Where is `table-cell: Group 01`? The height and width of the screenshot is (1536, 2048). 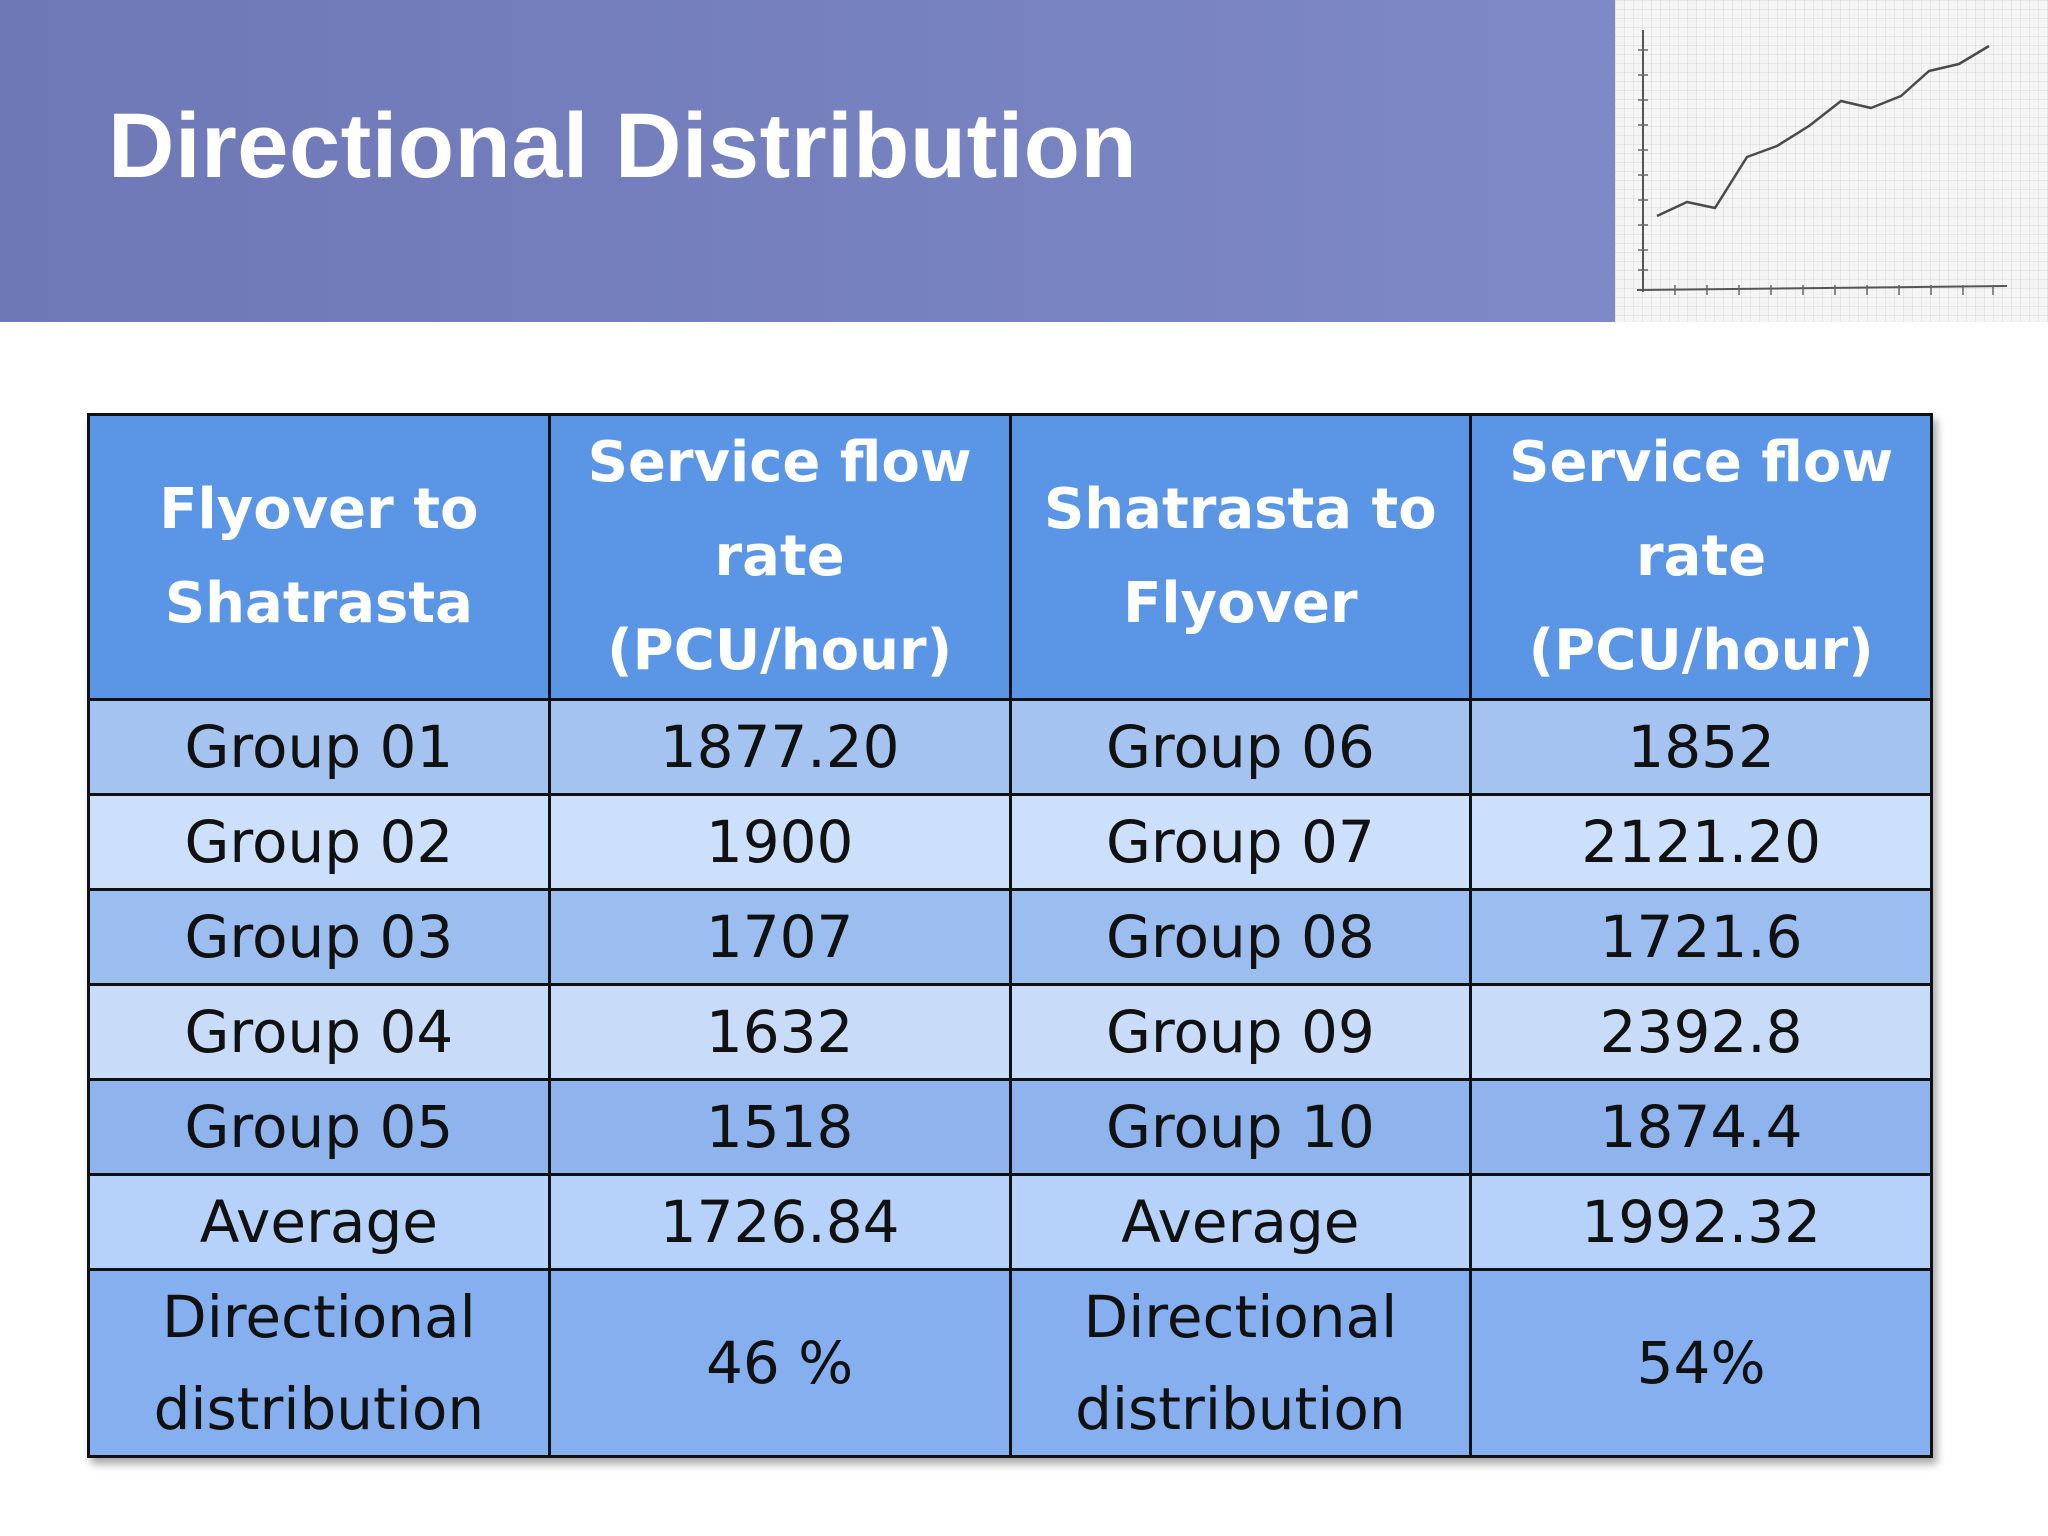 table-cell: Group 01 is located at coordinates (319, 747).